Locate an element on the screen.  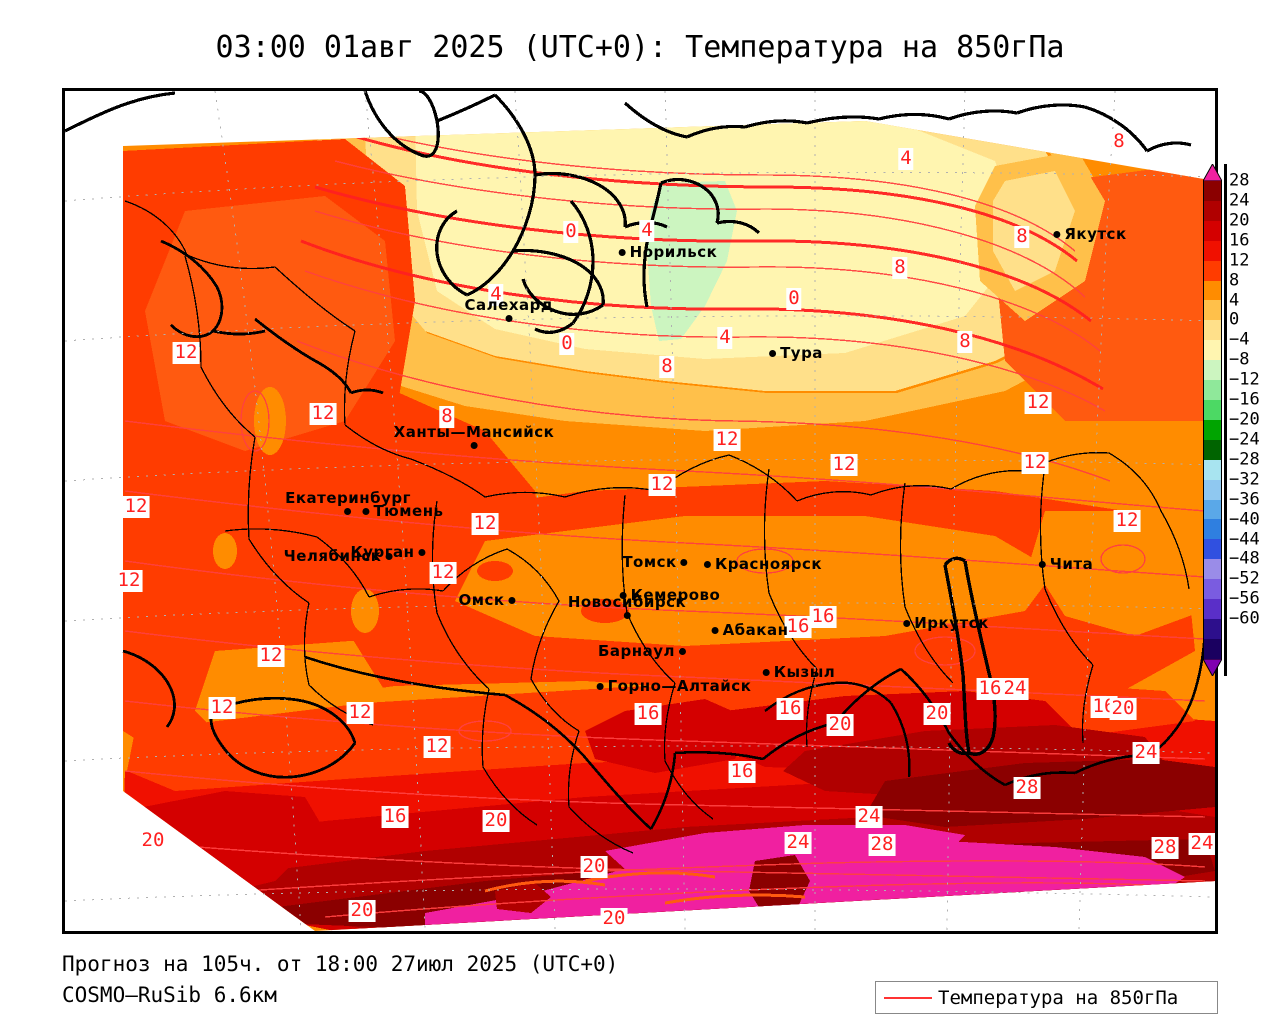
colorbar-tick-label: −4 is located at coordinates (1239, 339).